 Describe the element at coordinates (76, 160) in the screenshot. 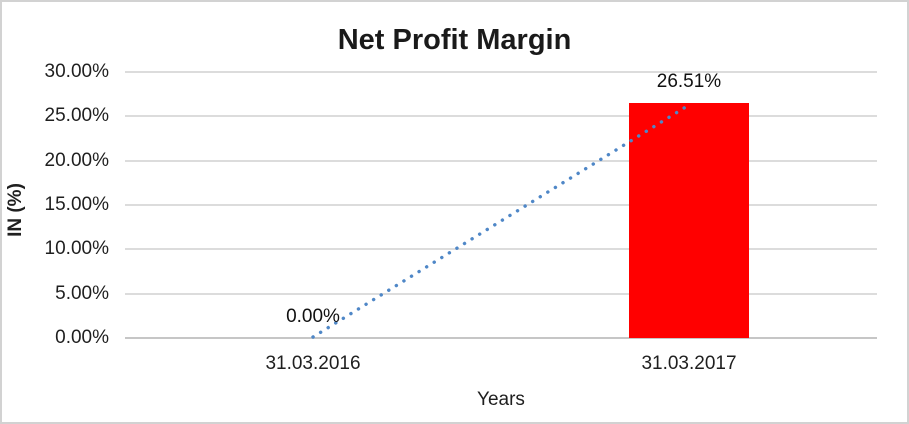

I see `y-tick-label: 20.00%` at that location.